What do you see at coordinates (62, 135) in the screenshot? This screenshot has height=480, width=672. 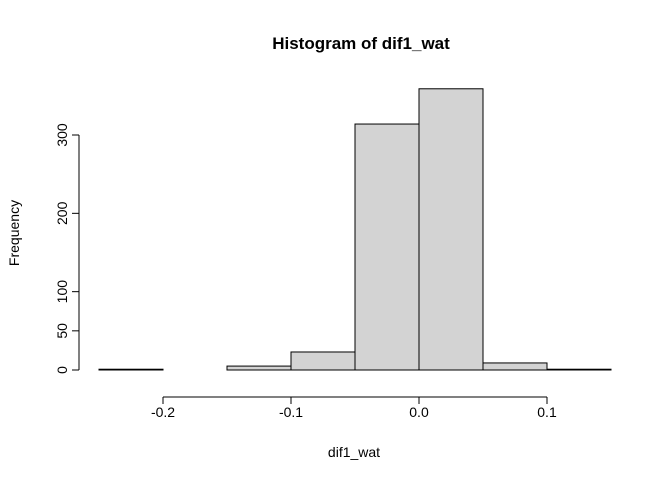 I see `y-tick-label: 300` at bounding box center [62, 135].